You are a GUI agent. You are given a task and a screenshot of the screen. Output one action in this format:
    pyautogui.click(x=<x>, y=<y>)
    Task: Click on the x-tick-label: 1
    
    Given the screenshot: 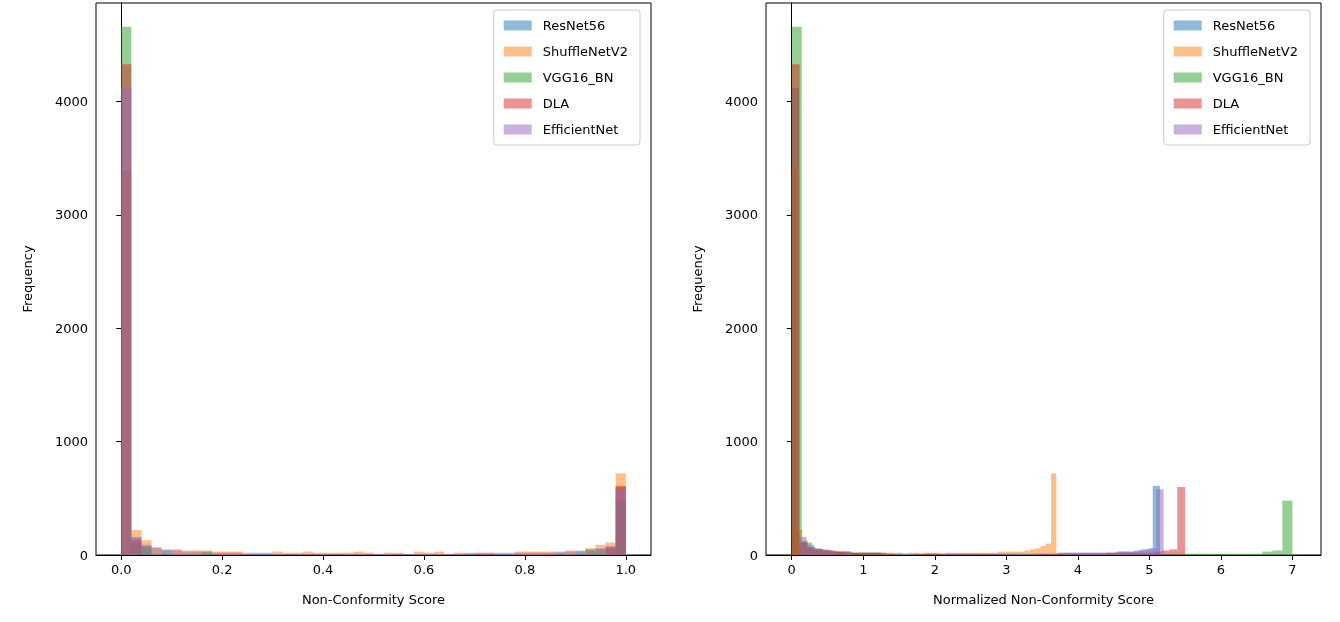 What is the action you would take?
    pyautogui.click(x=863, y=569)
    